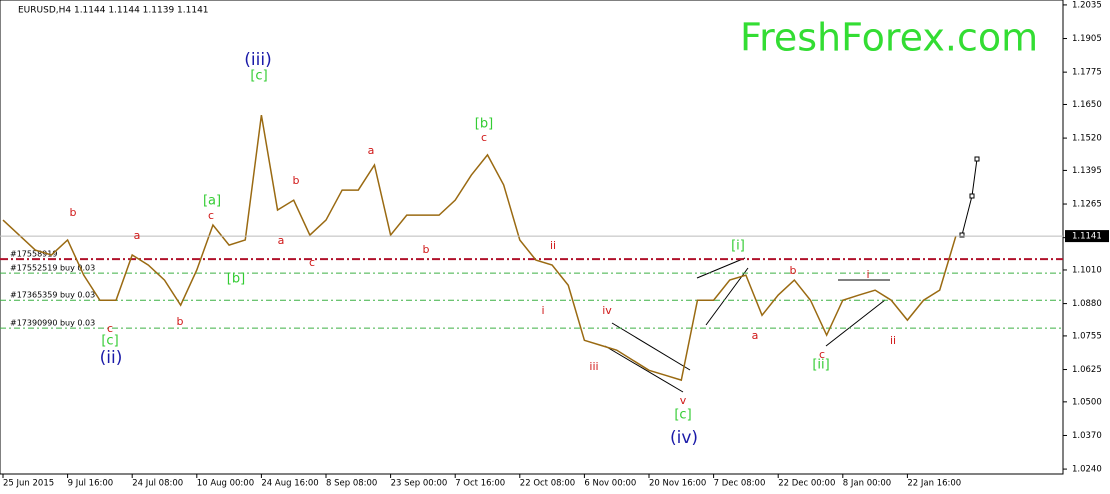  I want to click on x-tick-label: 7 Oct 16:00, so click(480, 484).